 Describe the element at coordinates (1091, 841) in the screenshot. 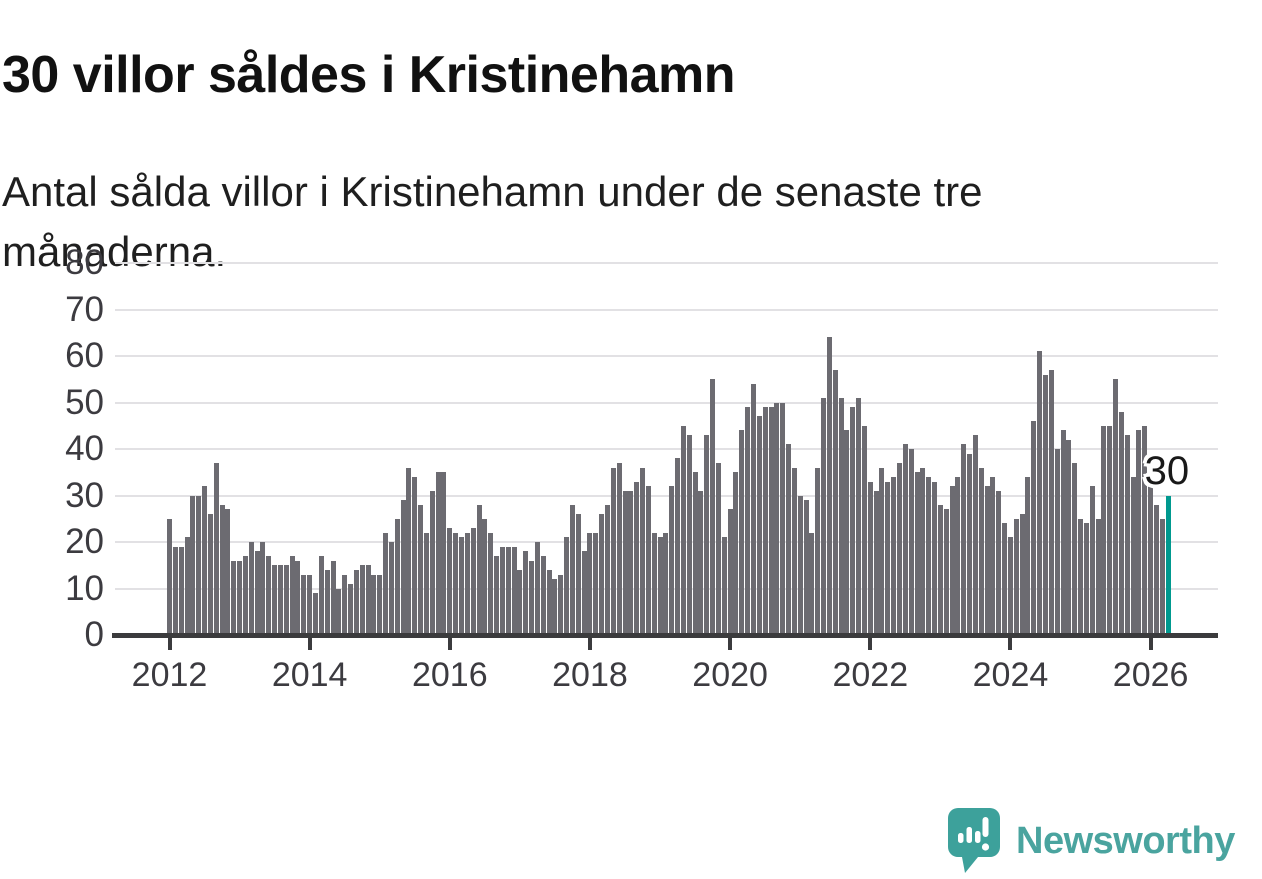

I see `newsworthy-logo: Newsworthy` at that location.